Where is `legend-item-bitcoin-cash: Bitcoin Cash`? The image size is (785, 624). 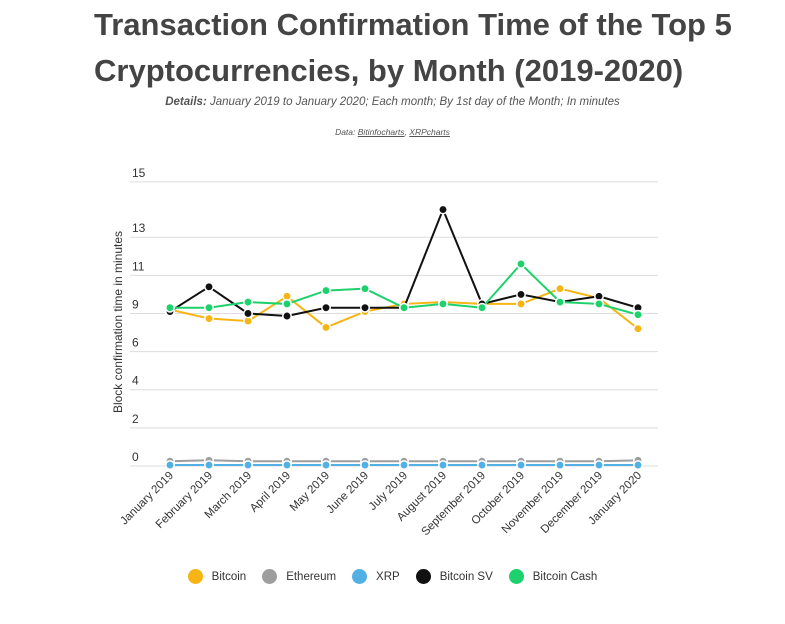
legend-item-bitcoin-cash: Bitcoin Cash is located at coordinates (553, 576).